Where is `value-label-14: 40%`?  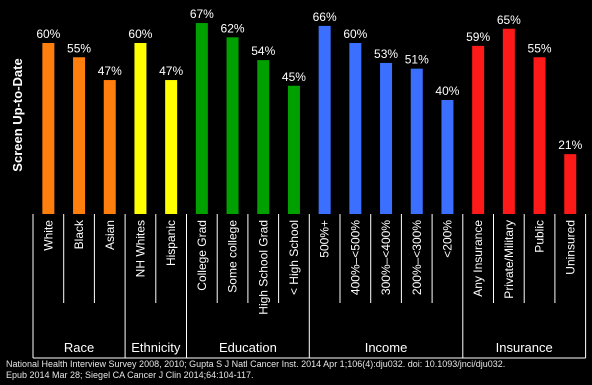 value-label-14: 40% is located at coordinates (447, 91).